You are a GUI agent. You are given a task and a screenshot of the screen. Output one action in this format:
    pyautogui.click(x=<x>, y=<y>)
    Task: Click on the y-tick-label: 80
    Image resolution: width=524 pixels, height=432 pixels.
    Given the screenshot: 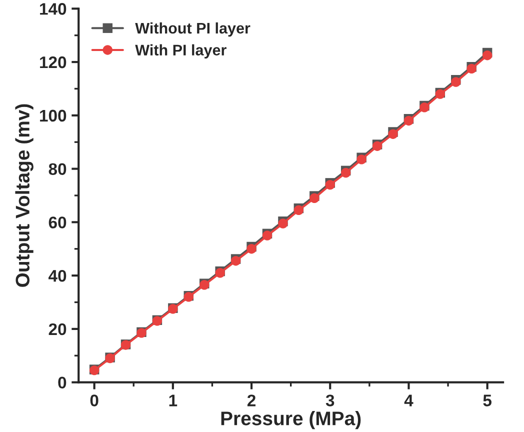 What is the action you would take?
    pyautogui.click(x=57, y=169)
    